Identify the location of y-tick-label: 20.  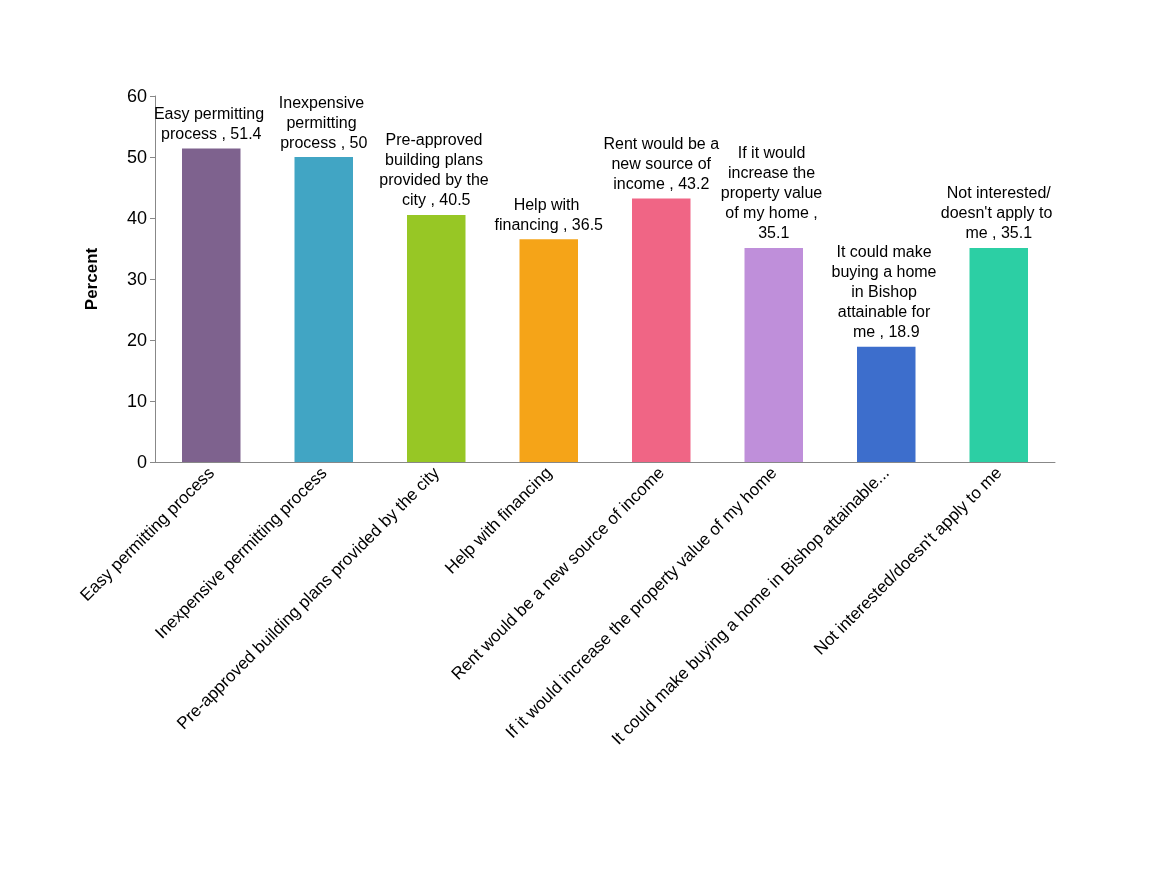
(136, 340).